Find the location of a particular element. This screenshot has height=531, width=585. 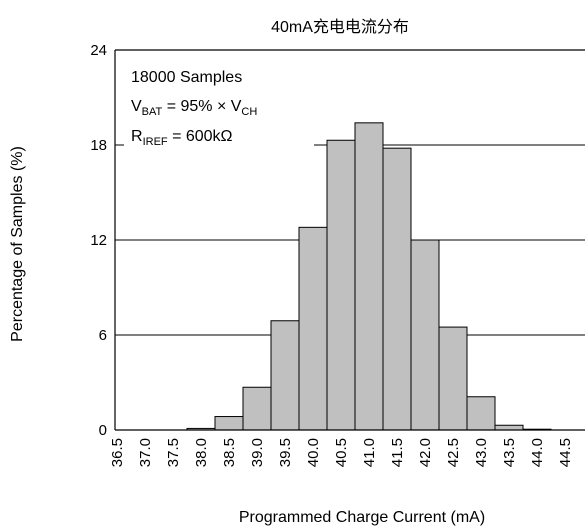

x-tick-label: 40.5 is located at coordinates (341, 452).